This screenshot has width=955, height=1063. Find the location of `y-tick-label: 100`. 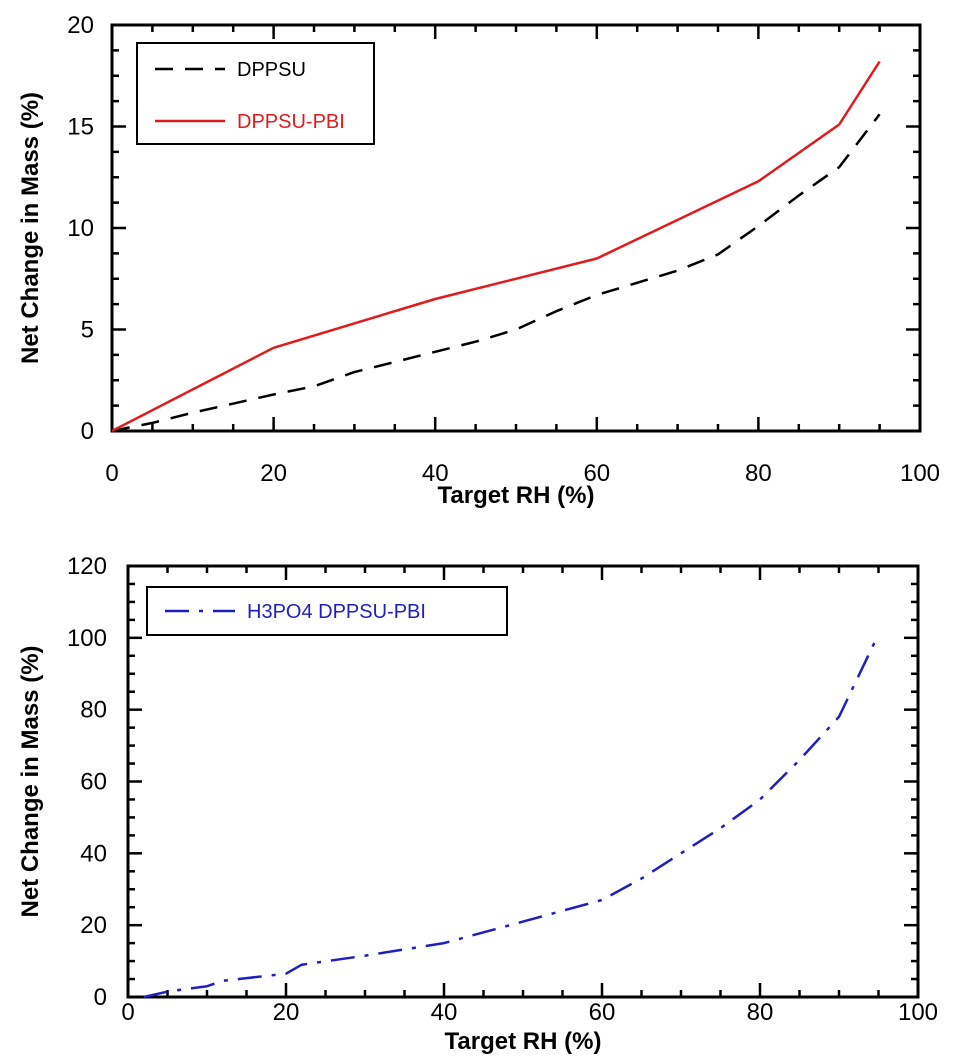

y-tick-label: 100 is located at coordinates (87, 638).